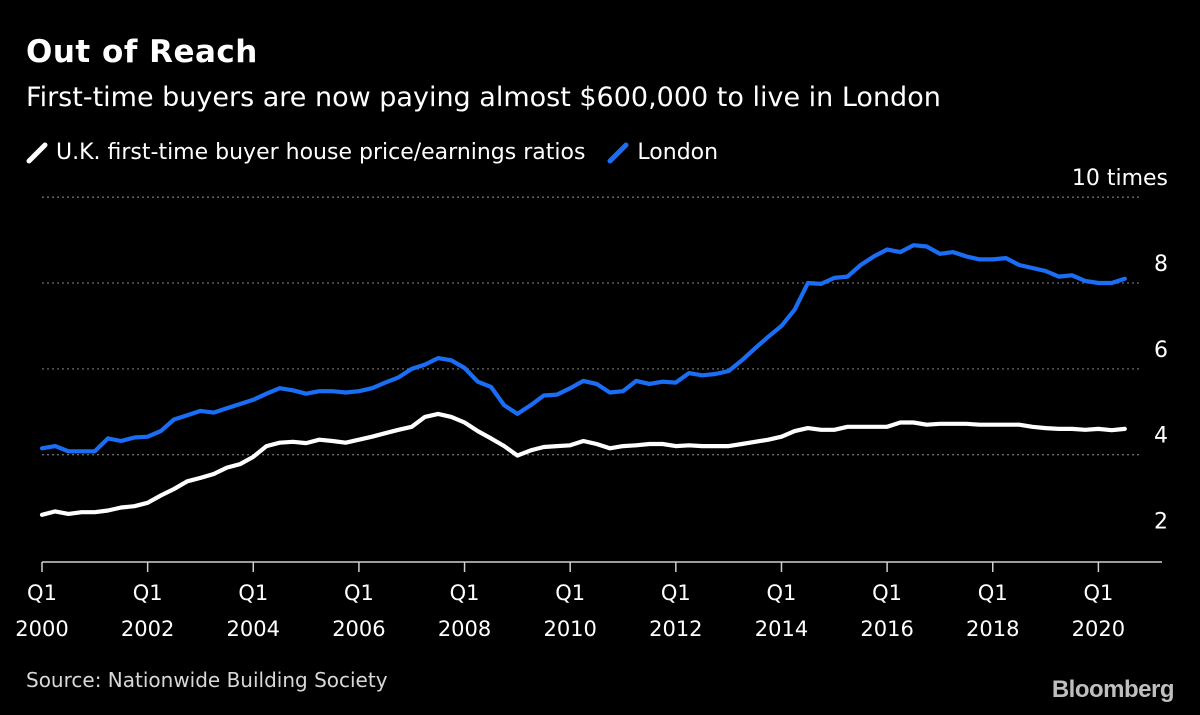 The width and height of the screenshot is (1200, 715). Describe the element at coordinates (142, 52) in the screenshot. I see `chart-title: Out of Reach` at that location.